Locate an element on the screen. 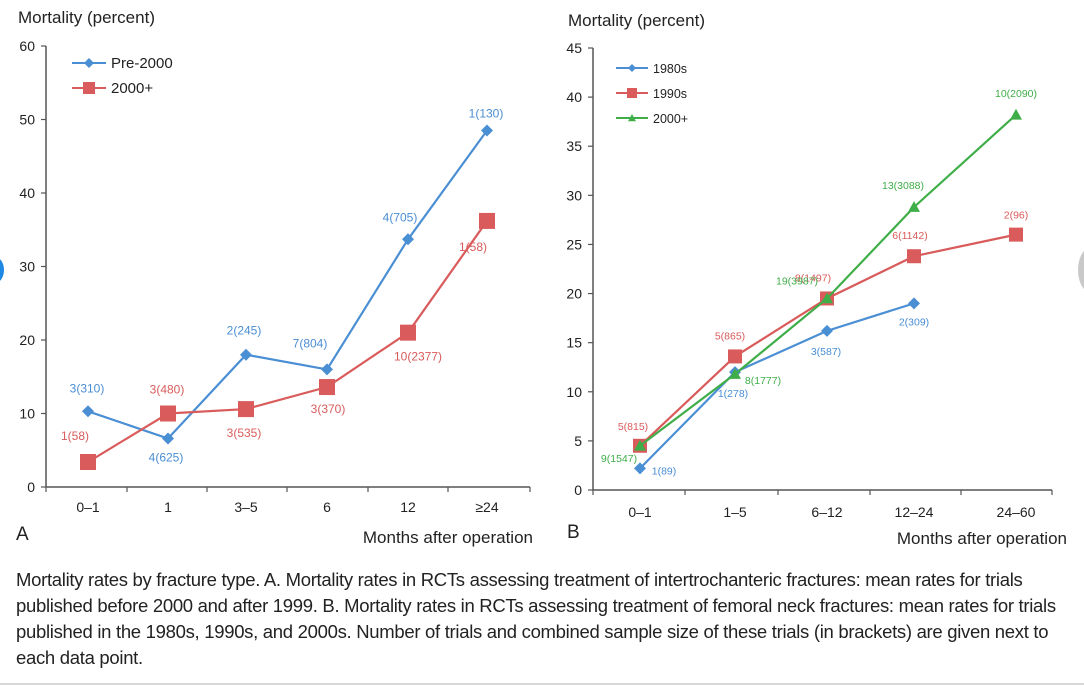  chart-a-x-tick-label: 3–5 is located at coordinates (246, 507).